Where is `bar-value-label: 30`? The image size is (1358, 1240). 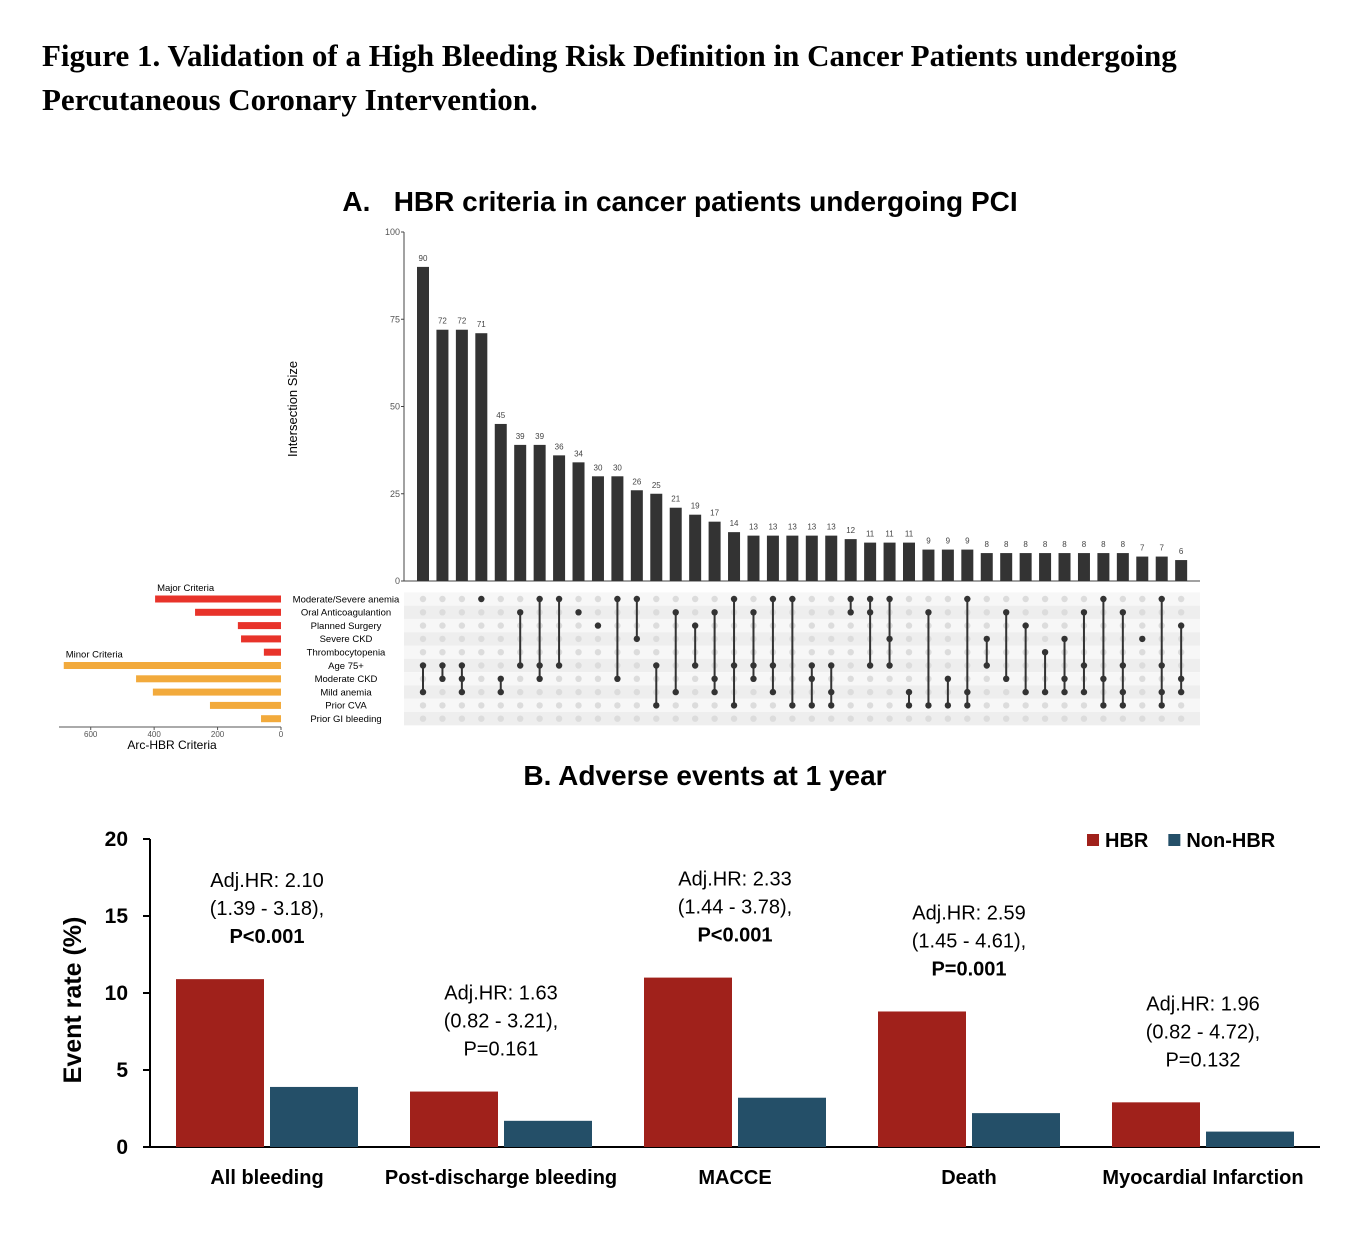
bar-value-label: 30 is located at coordinates (598, 467).